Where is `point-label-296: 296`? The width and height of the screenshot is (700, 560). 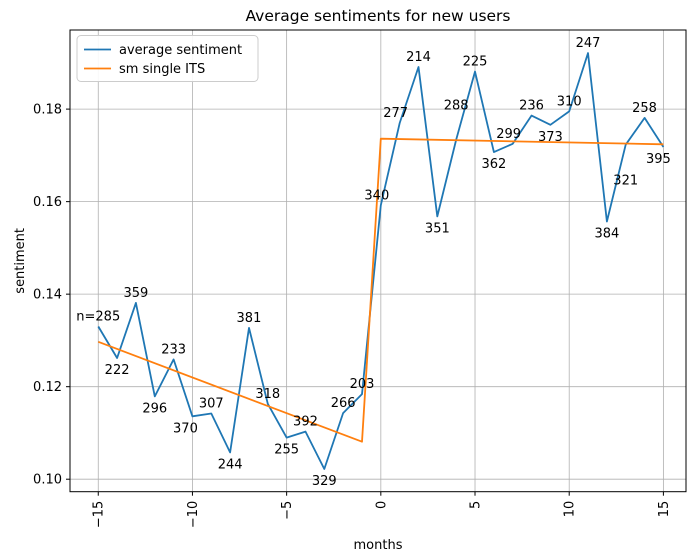 point-label-296: 296 is located at coordinates (154, 408).